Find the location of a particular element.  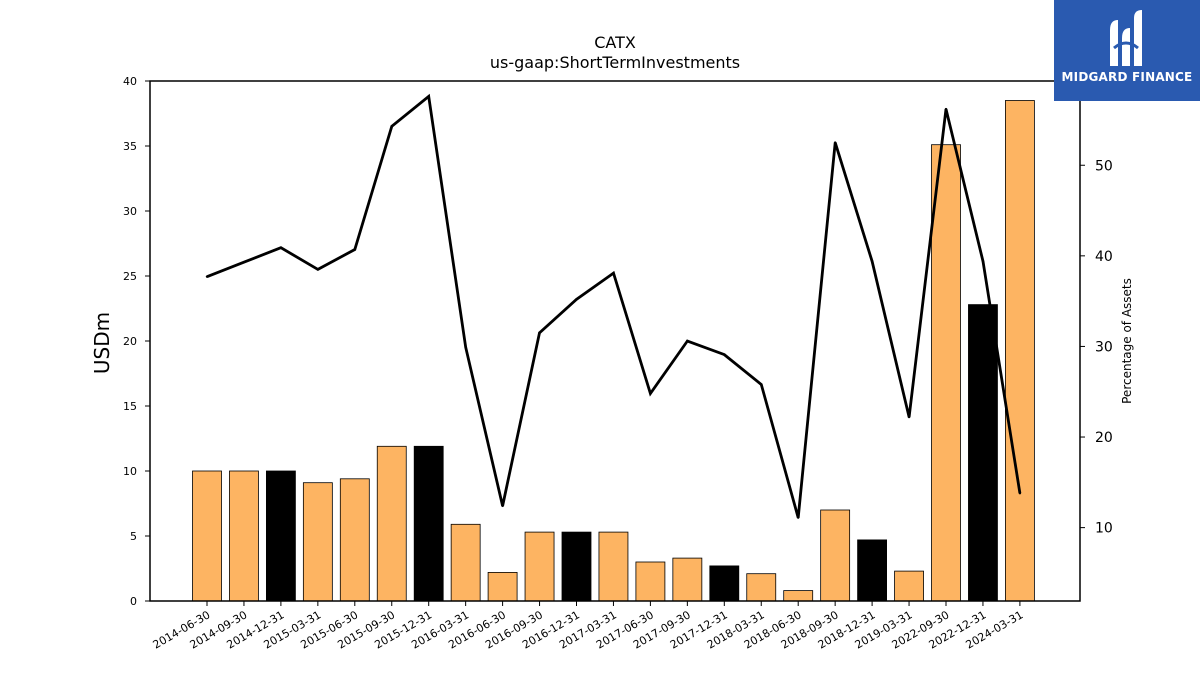

y-tick-label: 40 is located at coordinates (130, 81).